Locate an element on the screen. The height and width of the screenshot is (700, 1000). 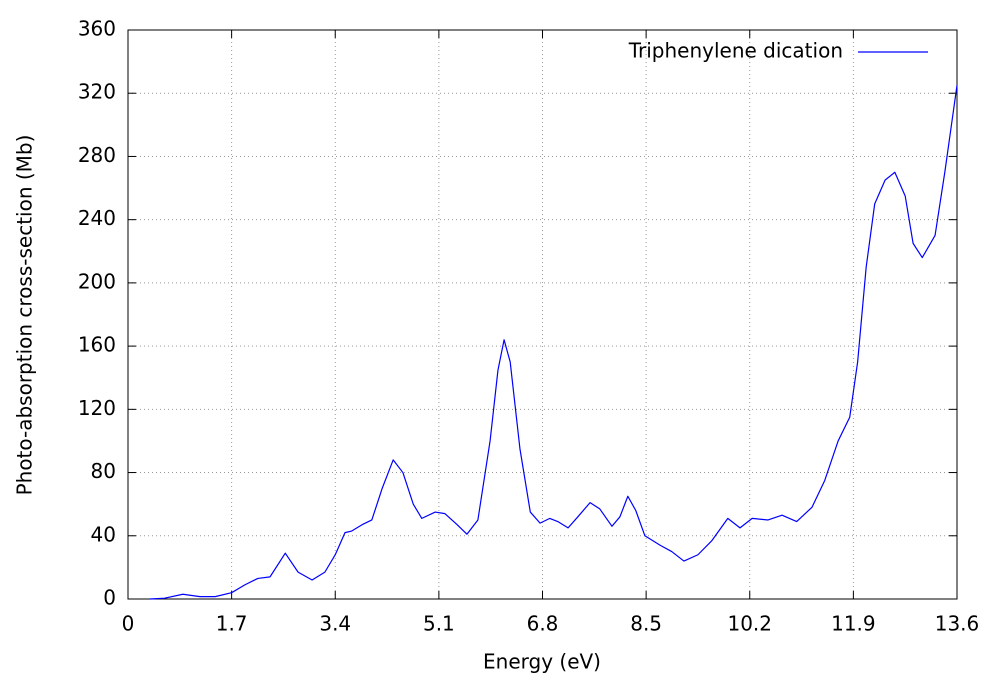
x-tick-label: 11.9 is located at coordinates (853, 624).